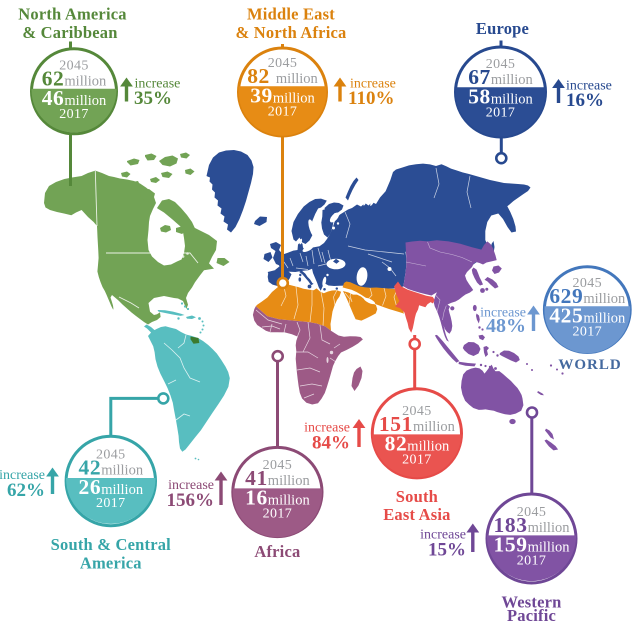 The image size is (640, 627). I want to click on svg-text: 41million, so click(277, 478).